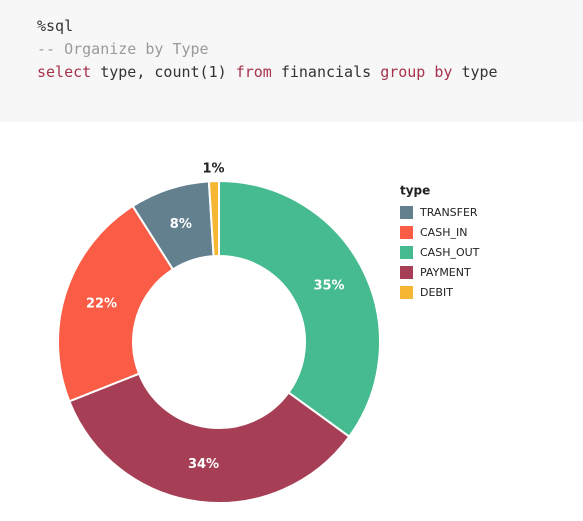 This screenshot has width=583, height=521. I want to click on code-token: group by, so click(416, 72).